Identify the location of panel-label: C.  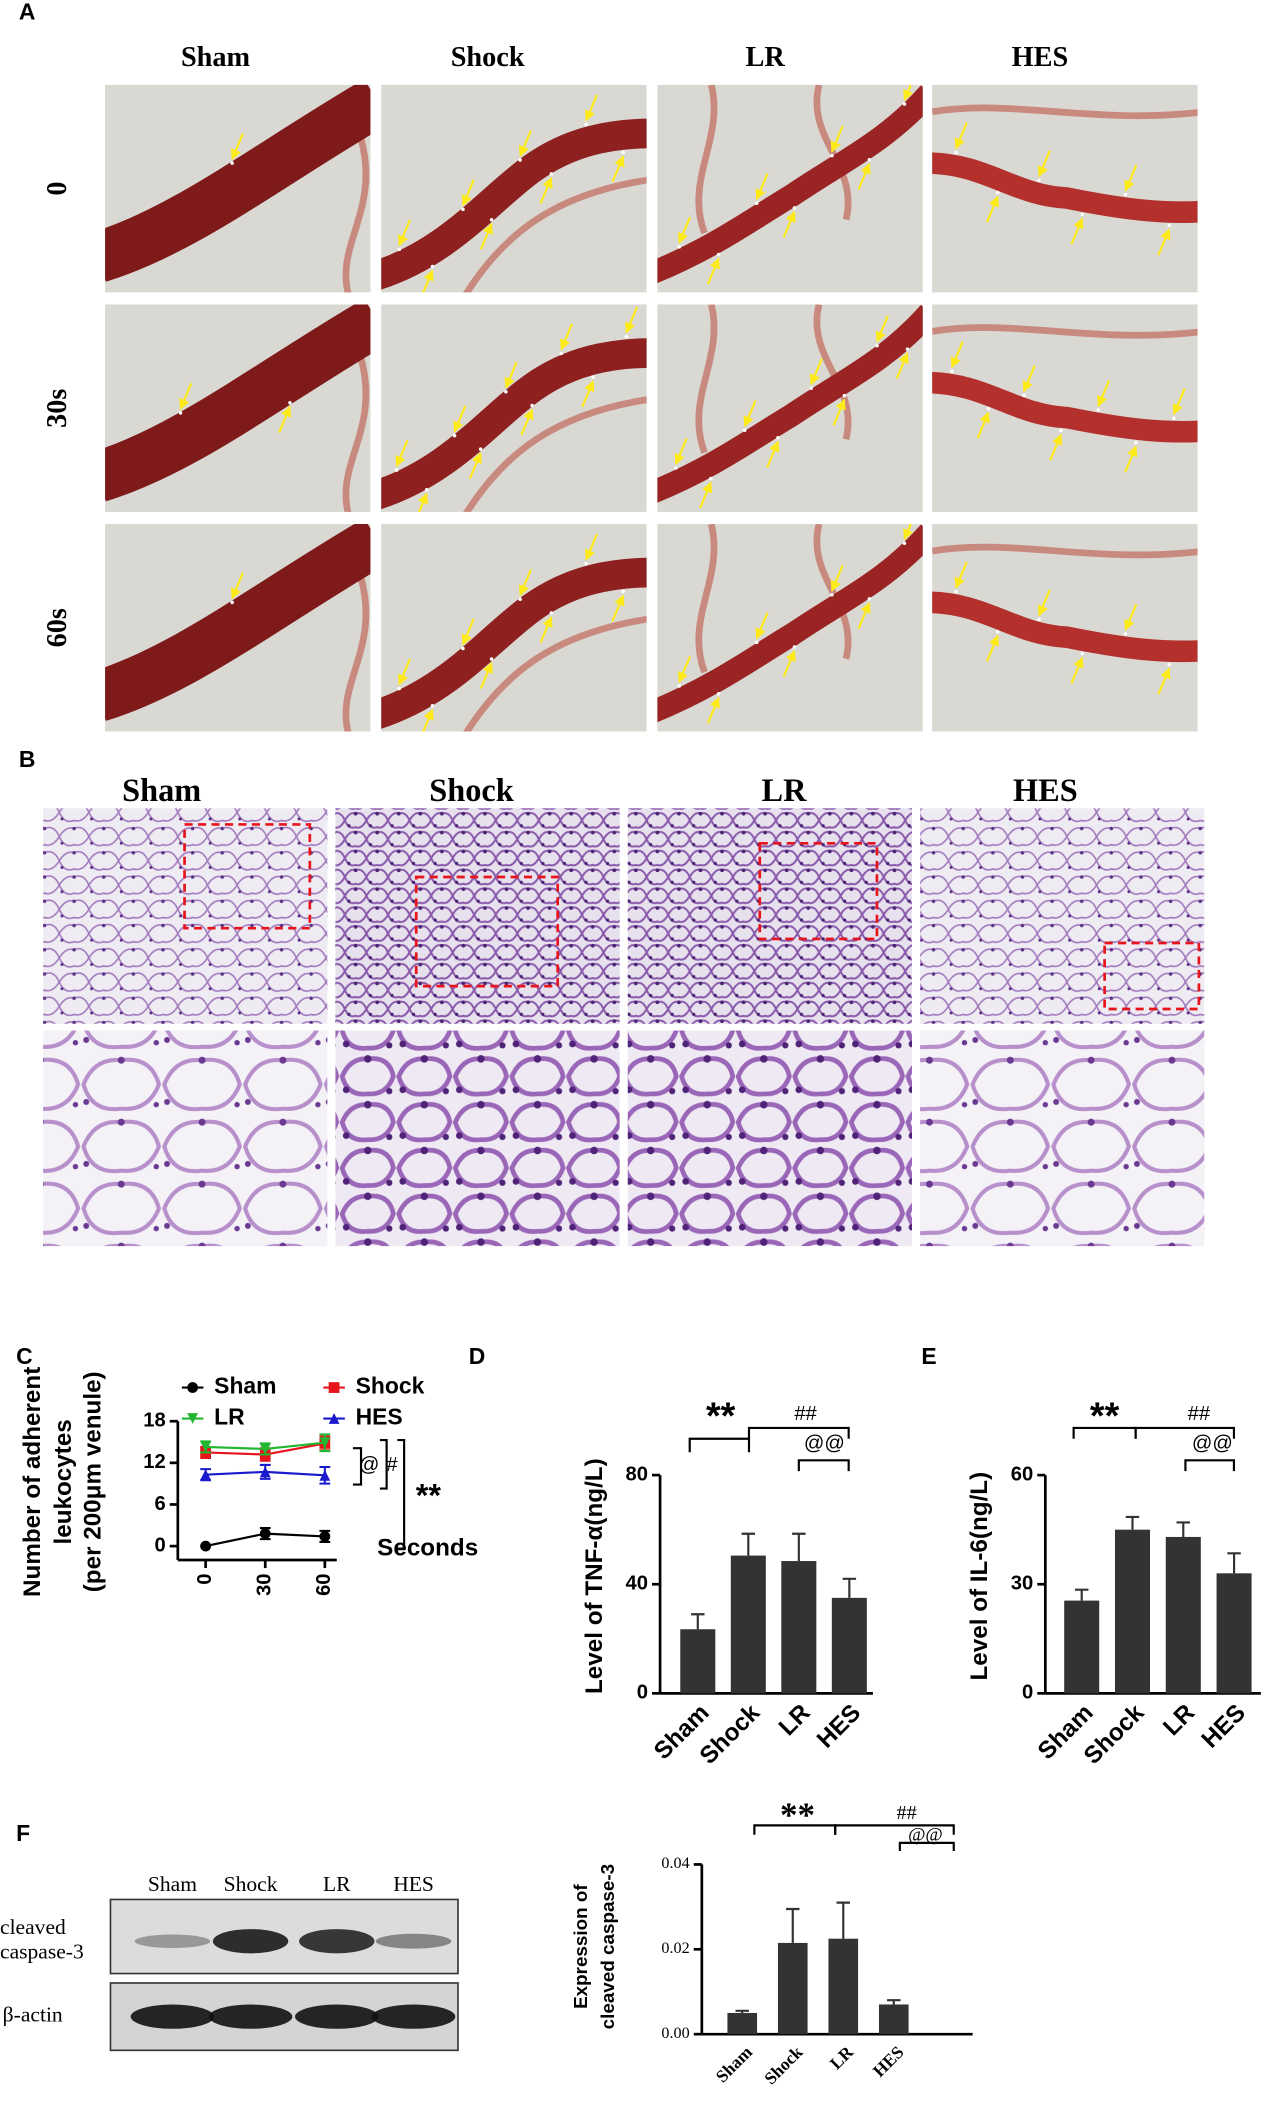
(24, 1356).